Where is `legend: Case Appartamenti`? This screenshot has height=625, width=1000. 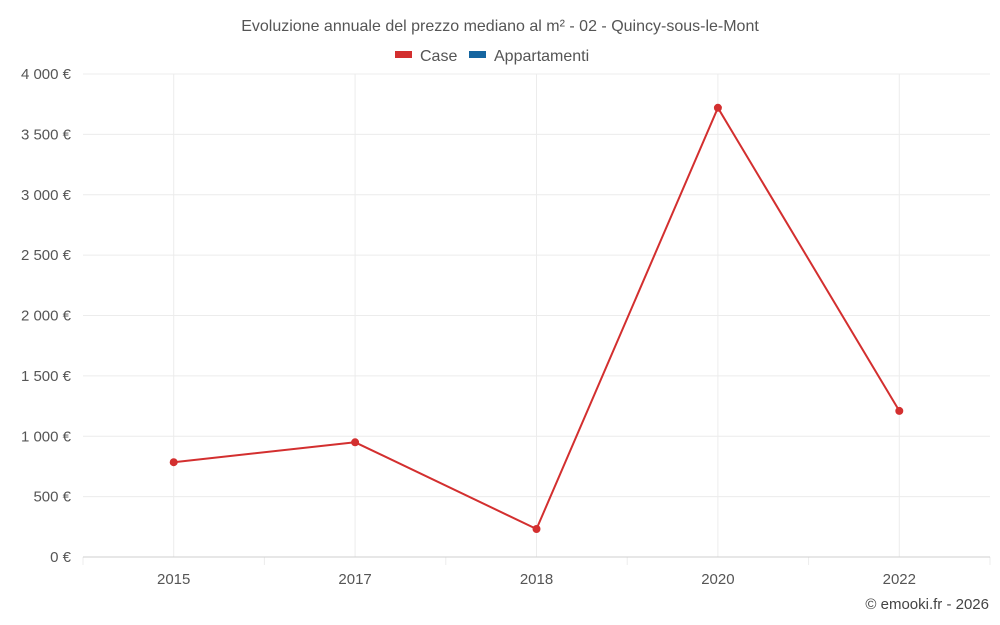 legend: Case Appartamenti is located at coordinates (492, 56).